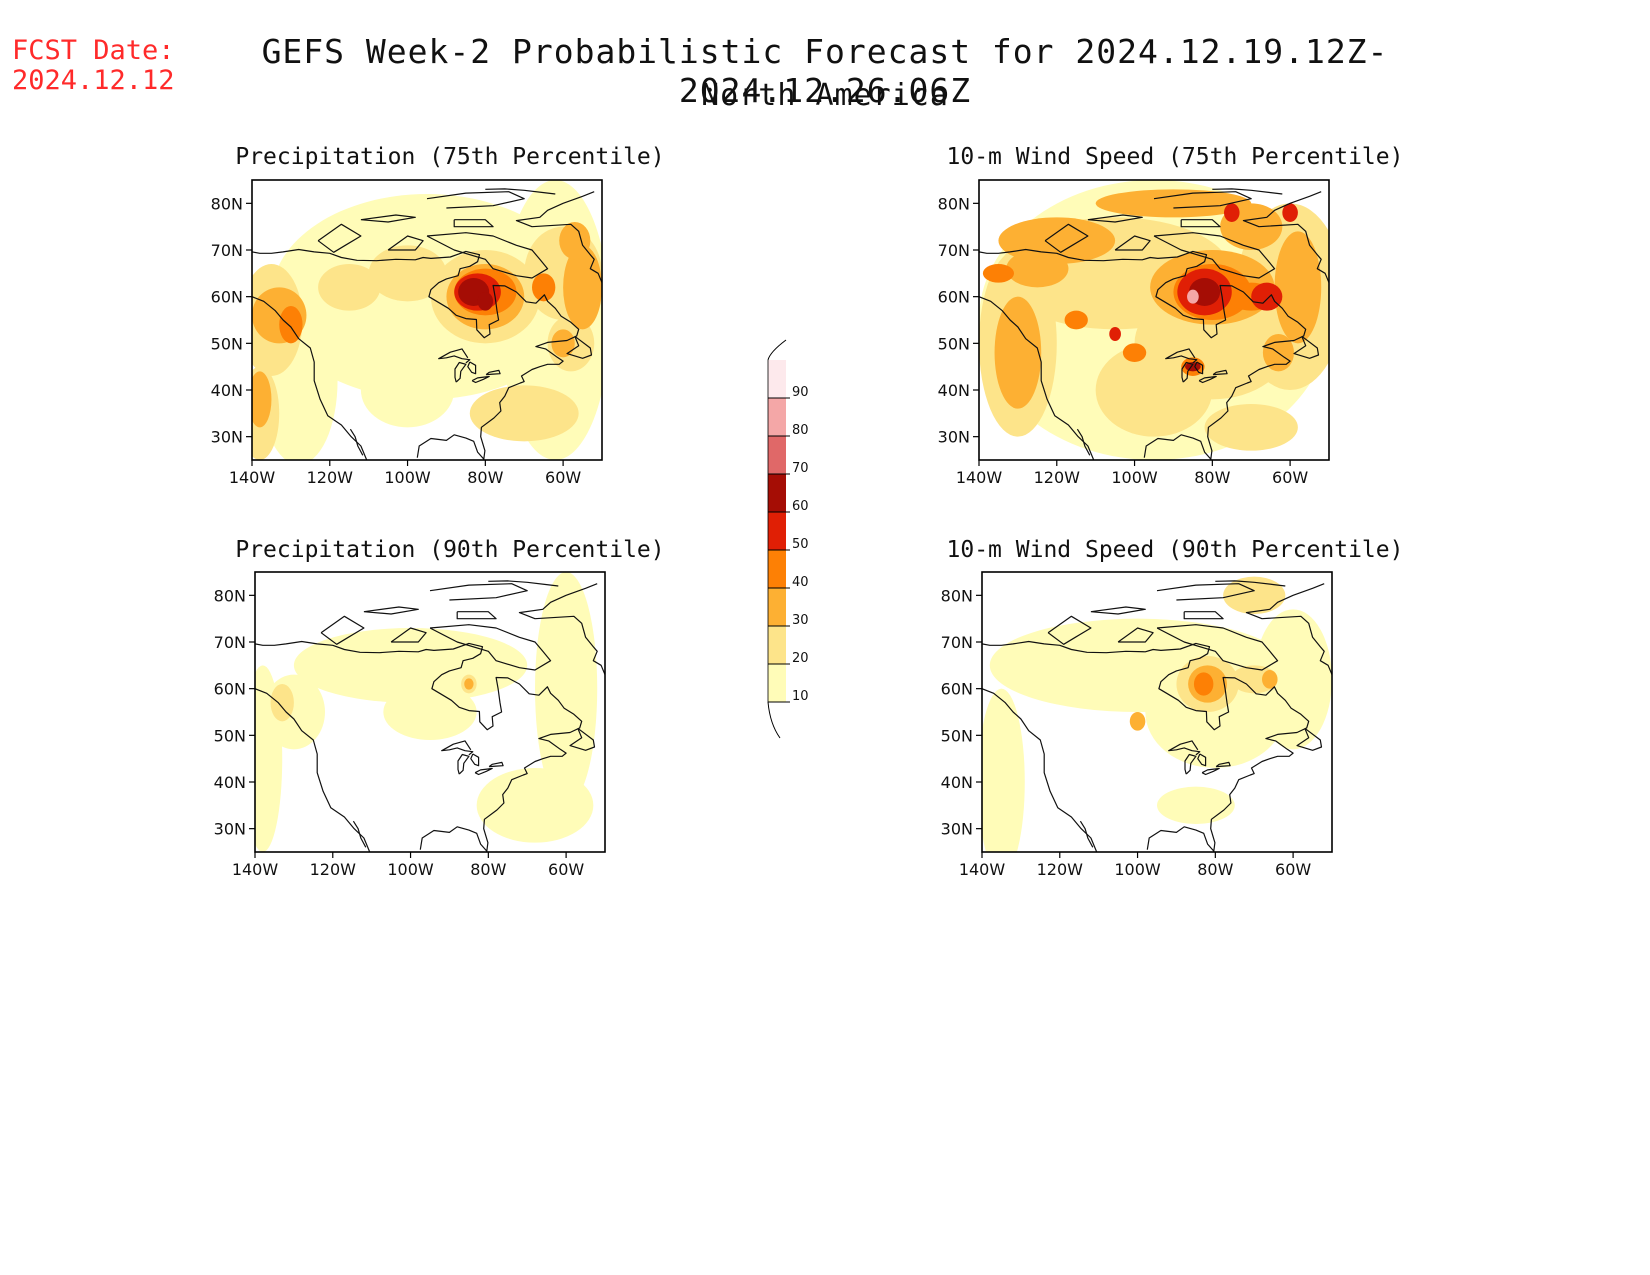 The width and height of the screenshot is (1650, 1275). Describe the element at coordinates (1175, 550) in the screenshot. I see `panel-title-wind90: 10-m Wind Speed (90th Percentile)` at that location.